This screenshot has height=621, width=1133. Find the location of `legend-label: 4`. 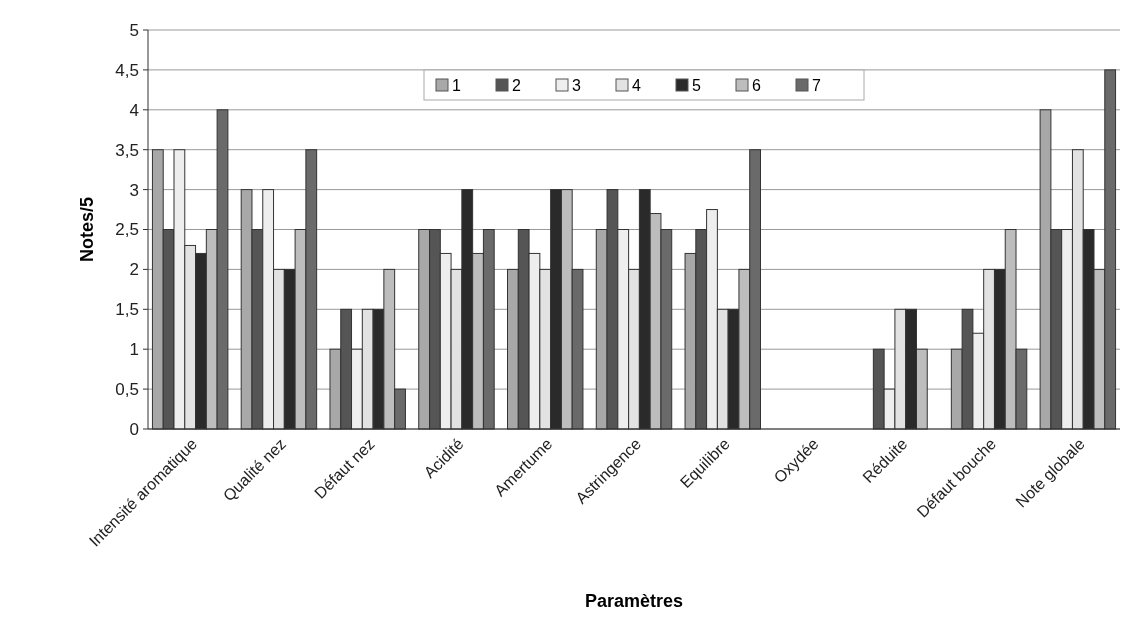

legend-label: 4 is located at coordinates (636, 85).